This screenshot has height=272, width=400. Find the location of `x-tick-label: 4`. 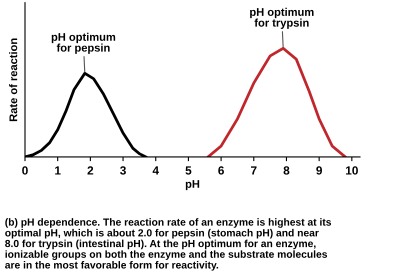

x-tick-label: 4 is located at coordinates (155, 170).